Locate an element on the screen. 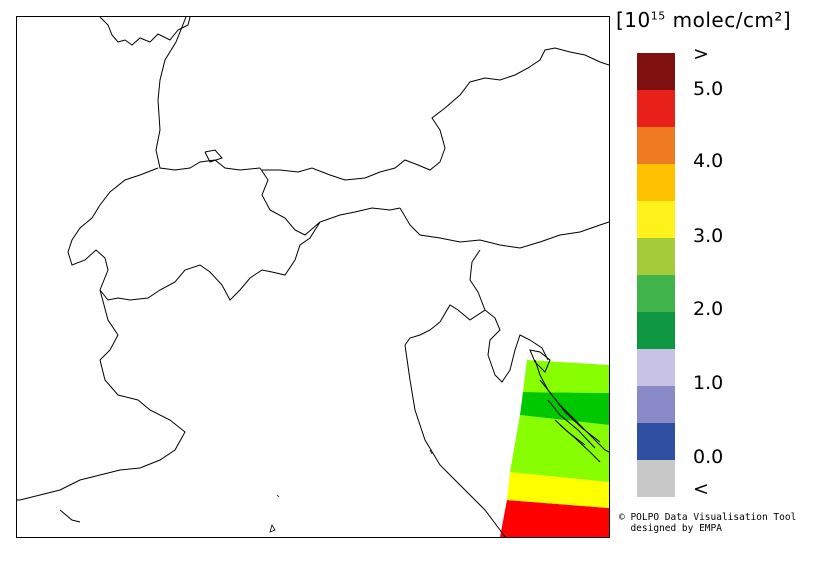  satellite-swath is located at coordinates (554, 448).